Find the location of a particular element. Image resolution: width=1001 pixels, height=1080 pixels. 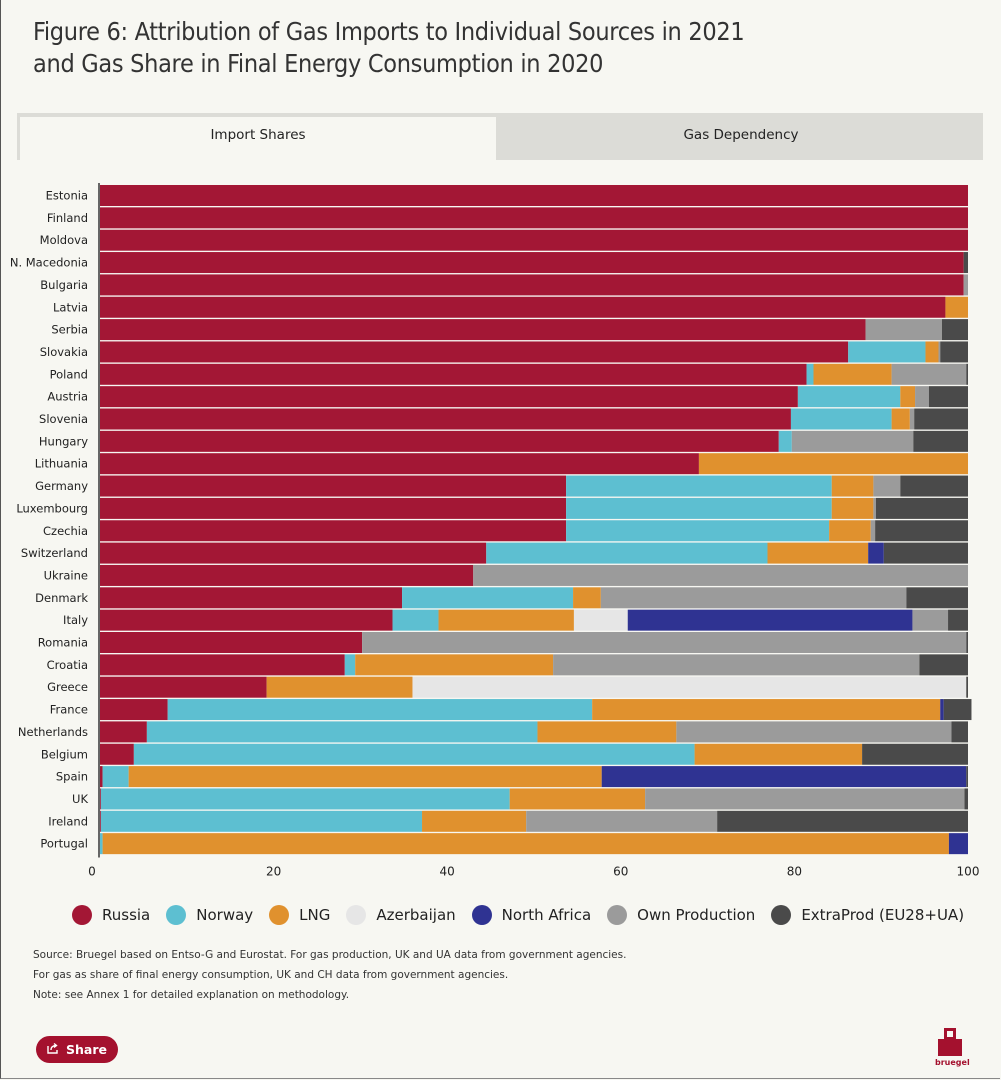

legend-item-azerbaijan: Azerbaijan is located at coordinates (401, 915).